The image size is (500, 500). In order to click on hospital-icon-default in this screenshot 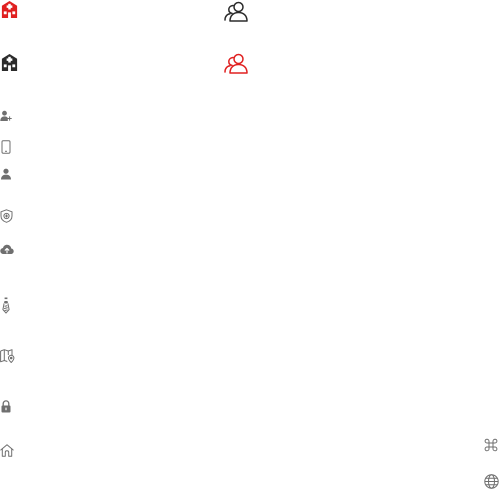, I will do `click(9, 62)`.